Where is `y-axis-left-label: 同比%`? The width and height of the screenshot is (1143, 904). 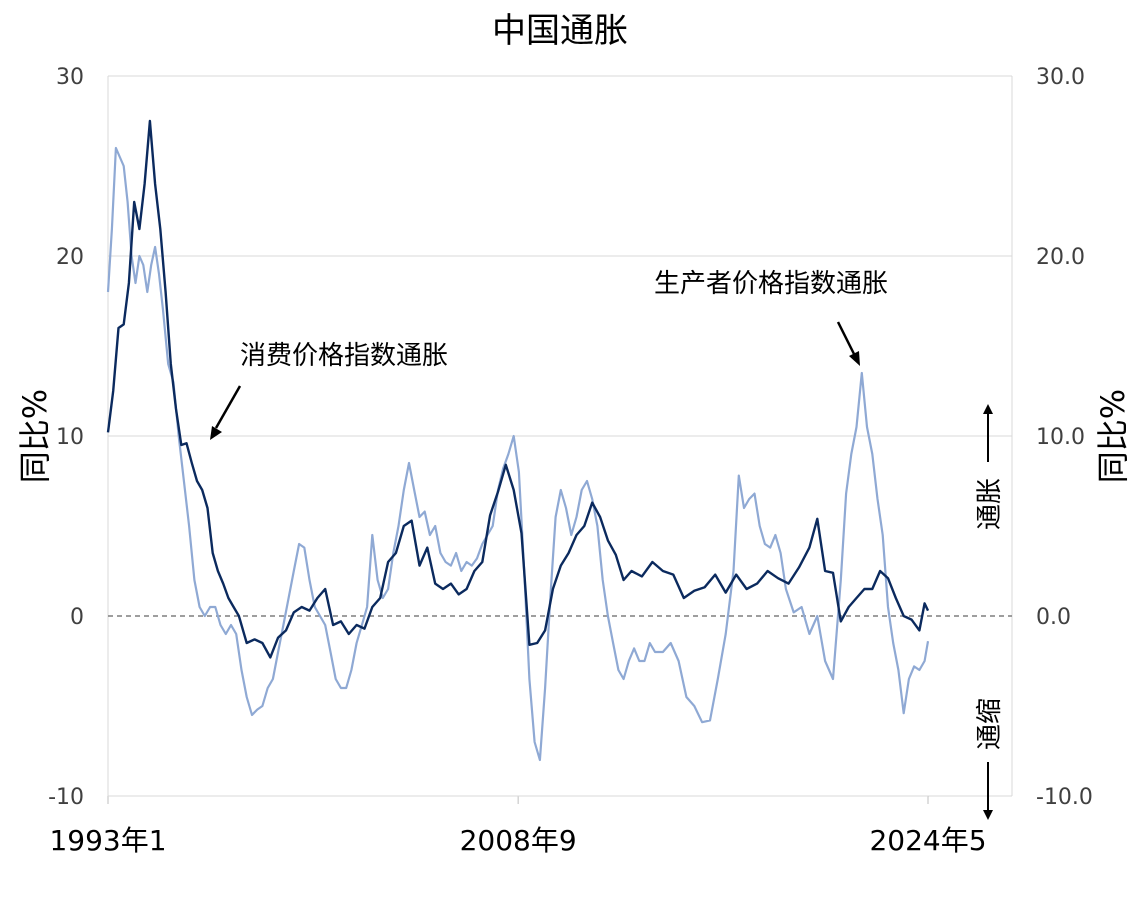
y-axis-left-label: 同比% is located at coordinates (35, 436).